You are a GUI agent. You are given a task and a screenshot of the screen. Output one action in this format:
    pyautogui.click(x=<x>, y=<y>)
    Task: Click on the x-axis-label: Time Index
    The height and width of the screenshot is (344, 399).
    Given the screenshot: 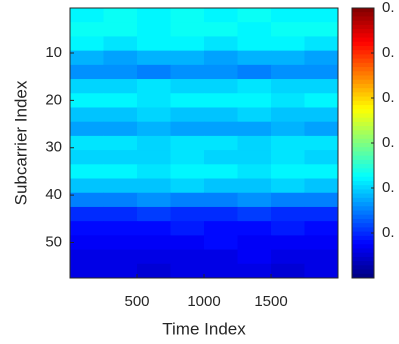 What is the action you would take?
    pyautogui.click(x=204, y=328)
    